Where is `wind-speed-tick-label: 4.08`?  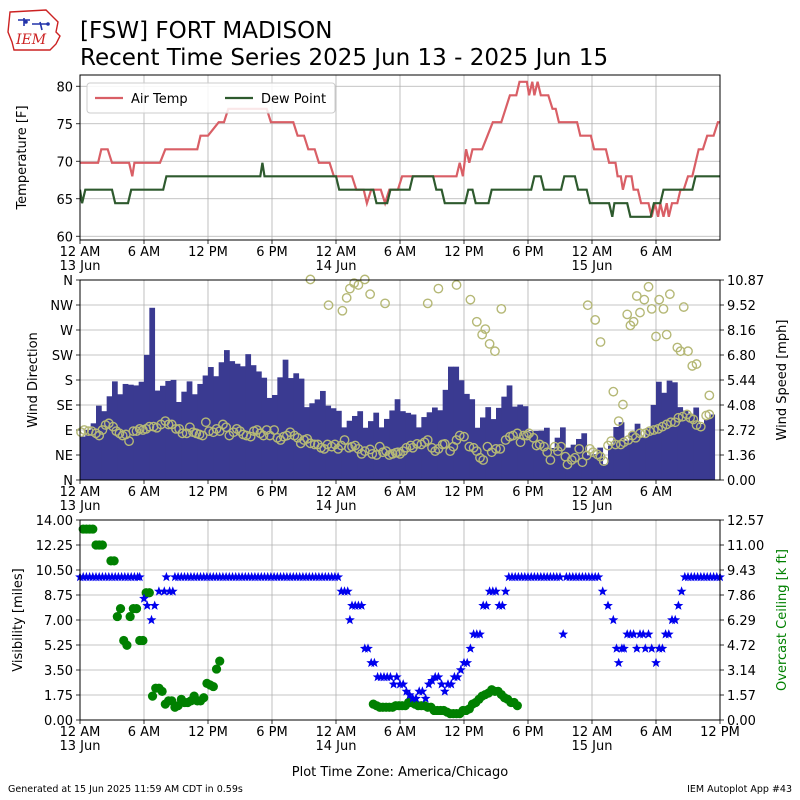
wind-speed-tick-label: 4.08 is located at coordinates (741, 406).